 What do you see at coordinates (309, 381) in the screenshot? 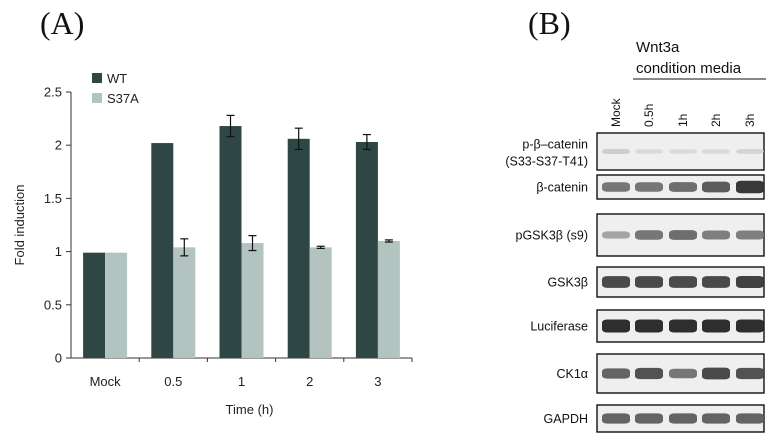
I see `x-tick-label: 2` at bounding box center [309, 381].